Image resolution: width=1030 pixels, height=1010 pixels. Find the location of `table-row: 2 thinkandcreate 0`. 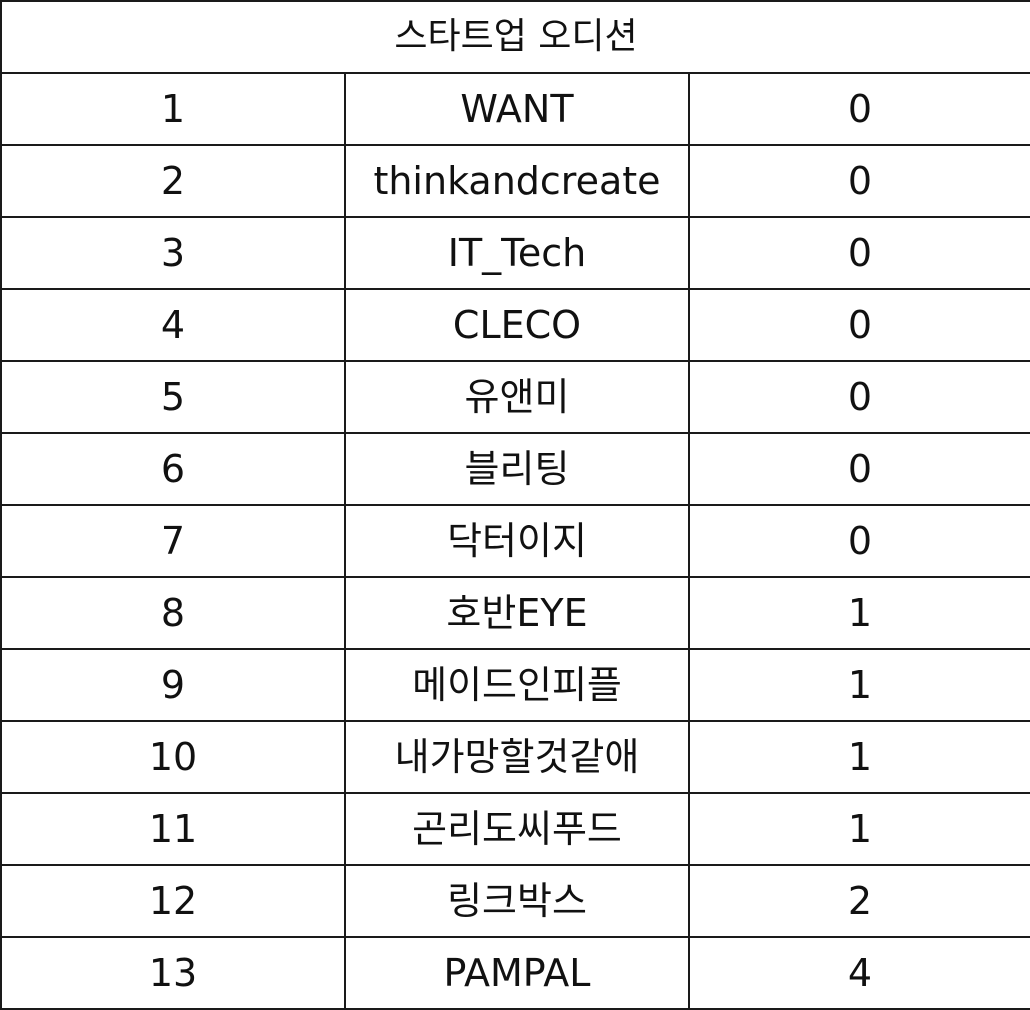

table-row: 2 thinkandcreate 0 is located at coordinates (515, 181).